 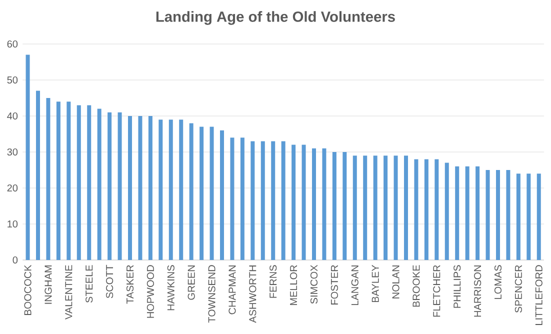 What do you see at coordinates (416, 286) in the screenshot?
I see `x-tick-label: BROOKE` at bounding box center [416, 286].